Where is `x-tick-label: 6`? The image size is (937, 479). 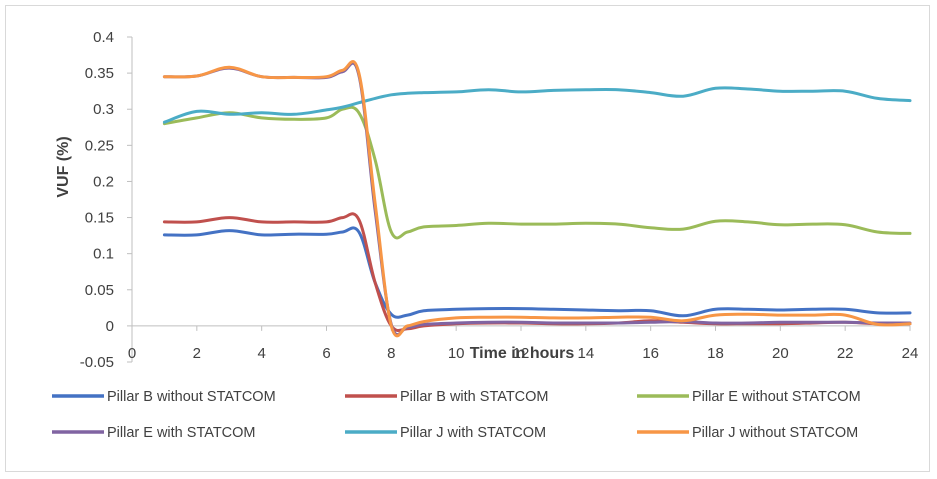
x-tick-label: 6 is located at coordinates (326, 353).